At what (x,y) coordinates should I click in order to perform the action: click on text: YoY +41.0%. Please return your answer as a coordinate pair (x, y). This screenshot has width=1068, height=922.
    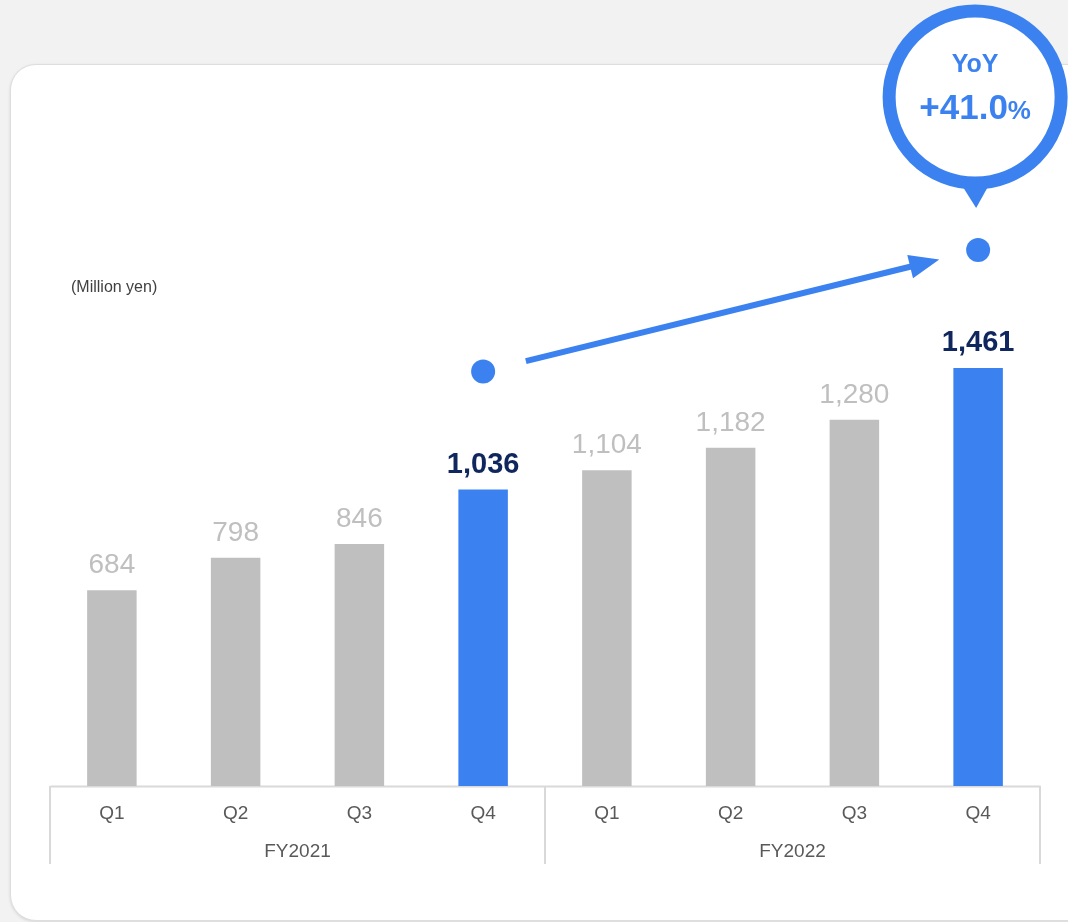
    Looking at the image, I should click on (975, 87).